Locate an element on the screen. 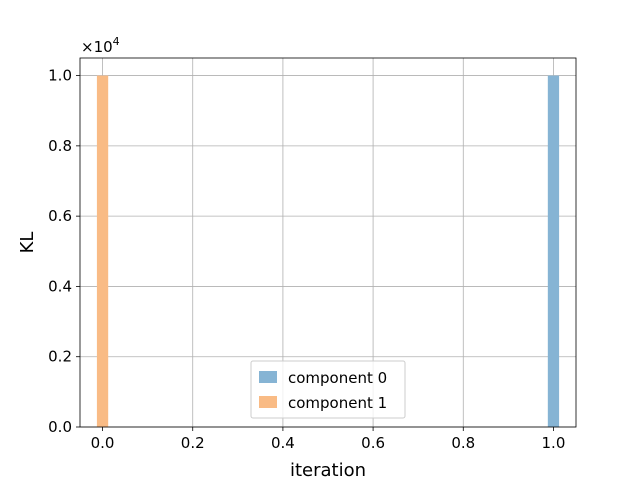 The width and height of the screenshot is (640, 480). legend-label-0: component 0 is located at coordinates (337, 378).